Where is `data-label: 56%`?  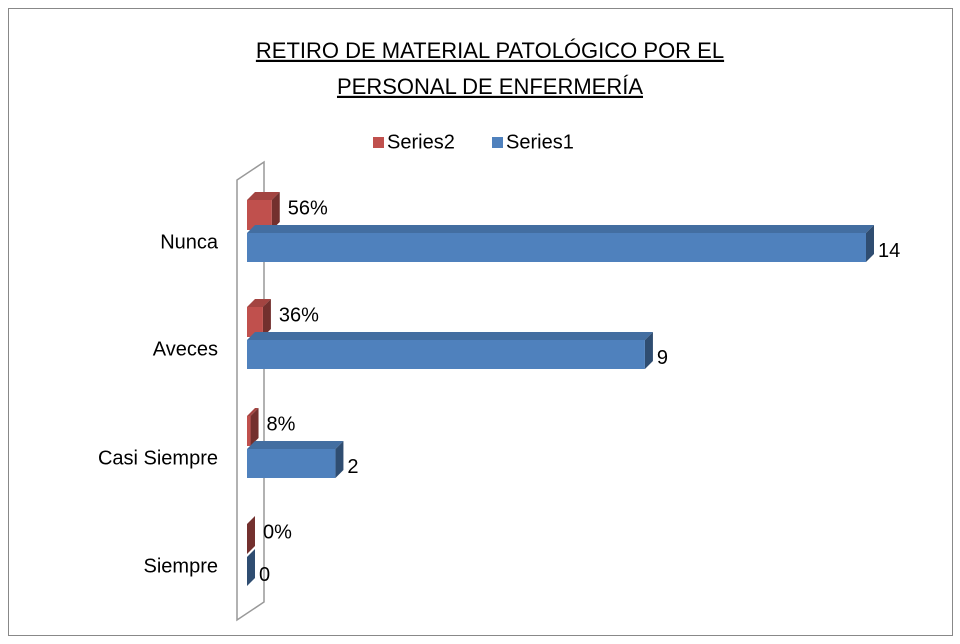 data-label: 56% is located at coordinates (308, 208).